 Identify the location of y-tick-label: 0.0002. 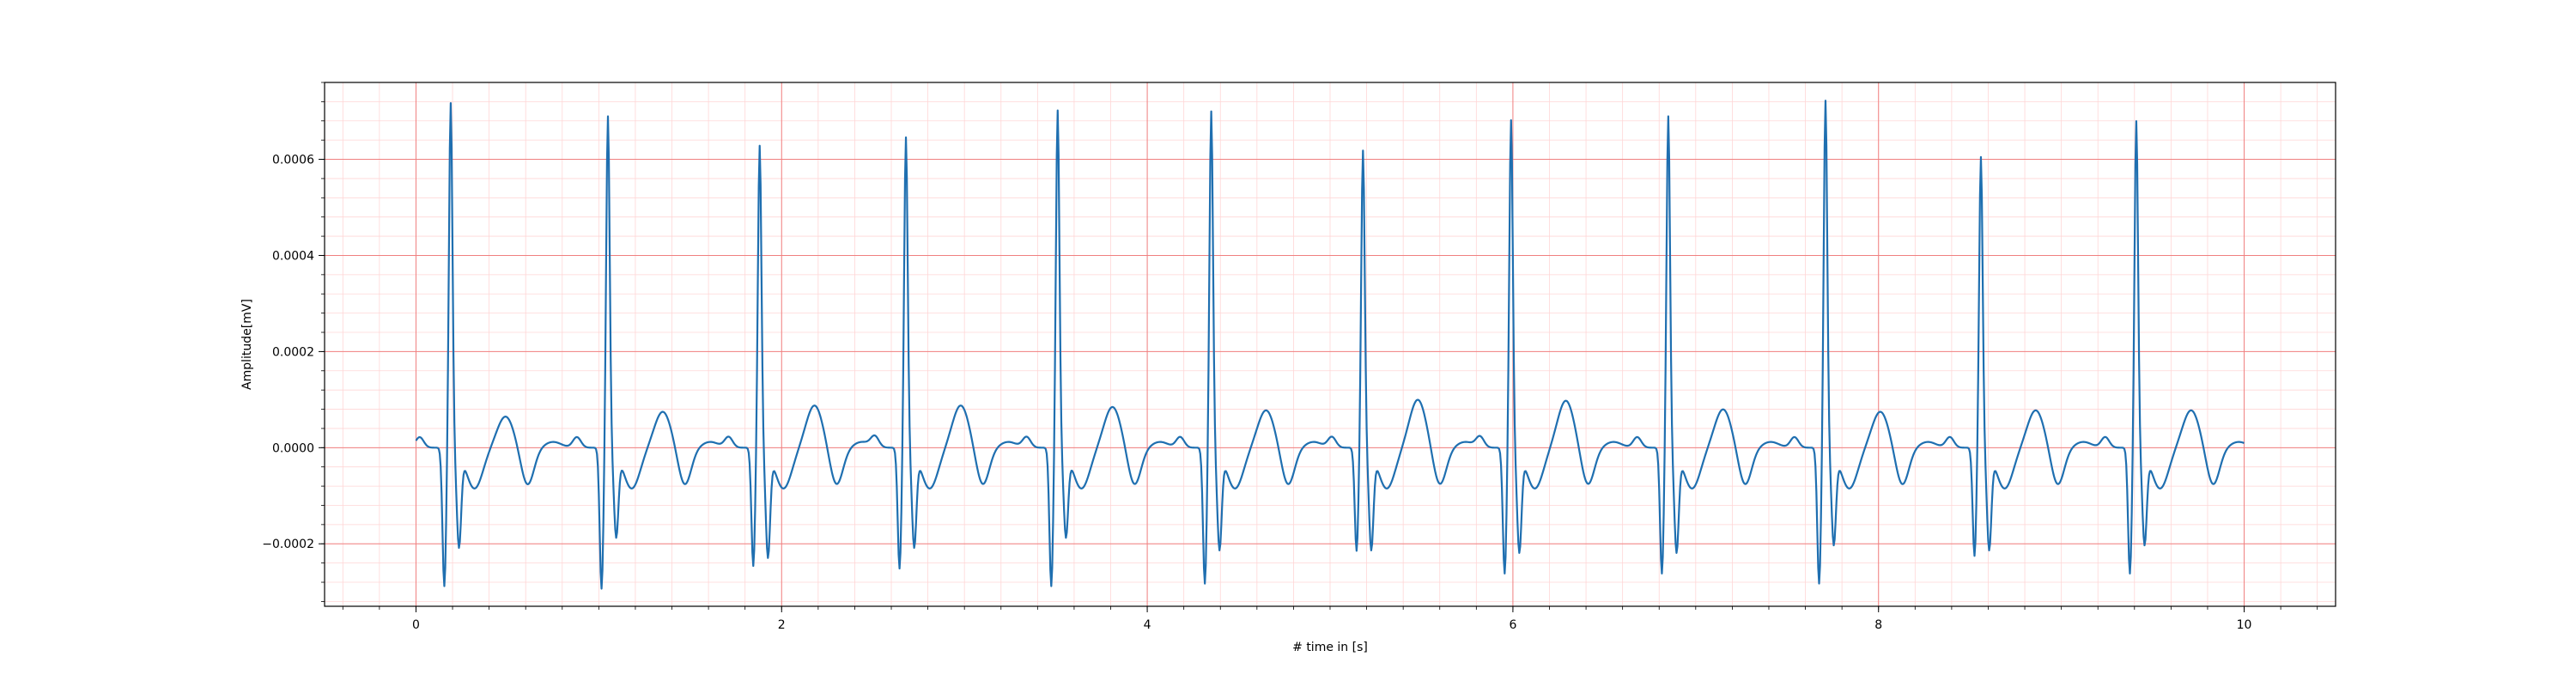
(293, 352).